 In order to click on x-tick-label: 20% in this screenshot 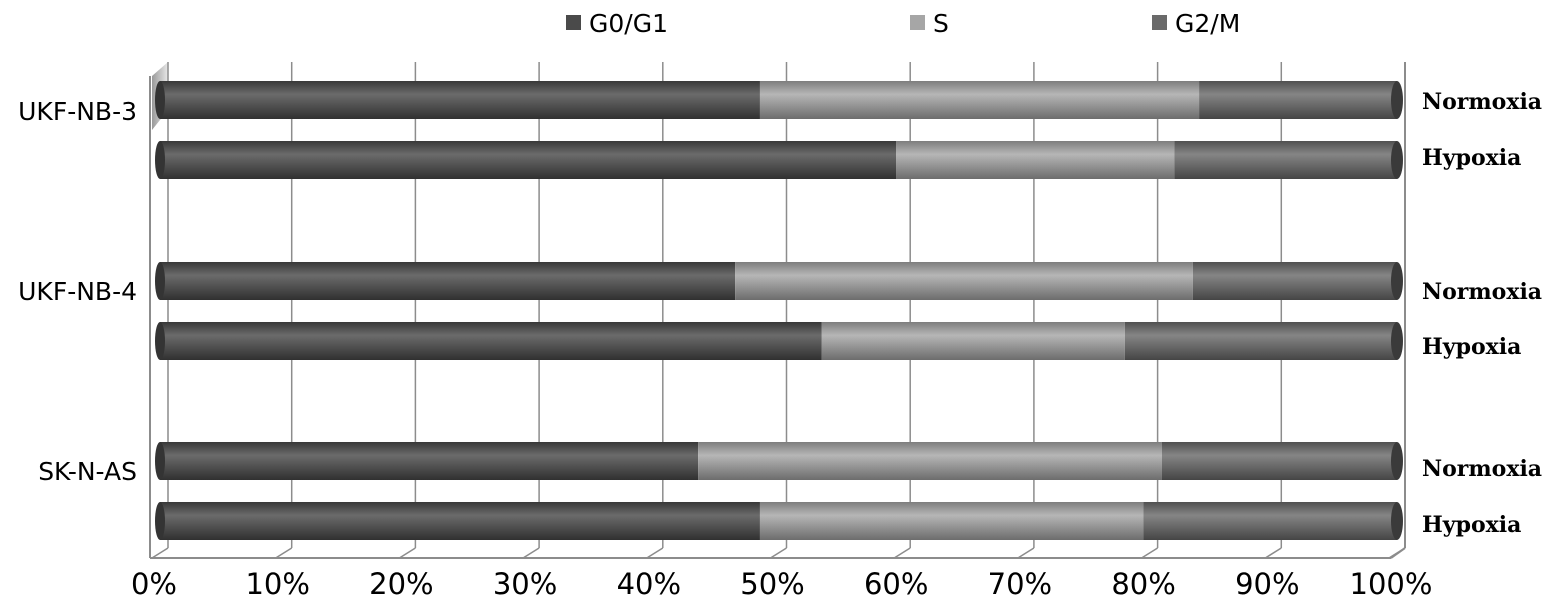, I will do `click(401, 584)`.